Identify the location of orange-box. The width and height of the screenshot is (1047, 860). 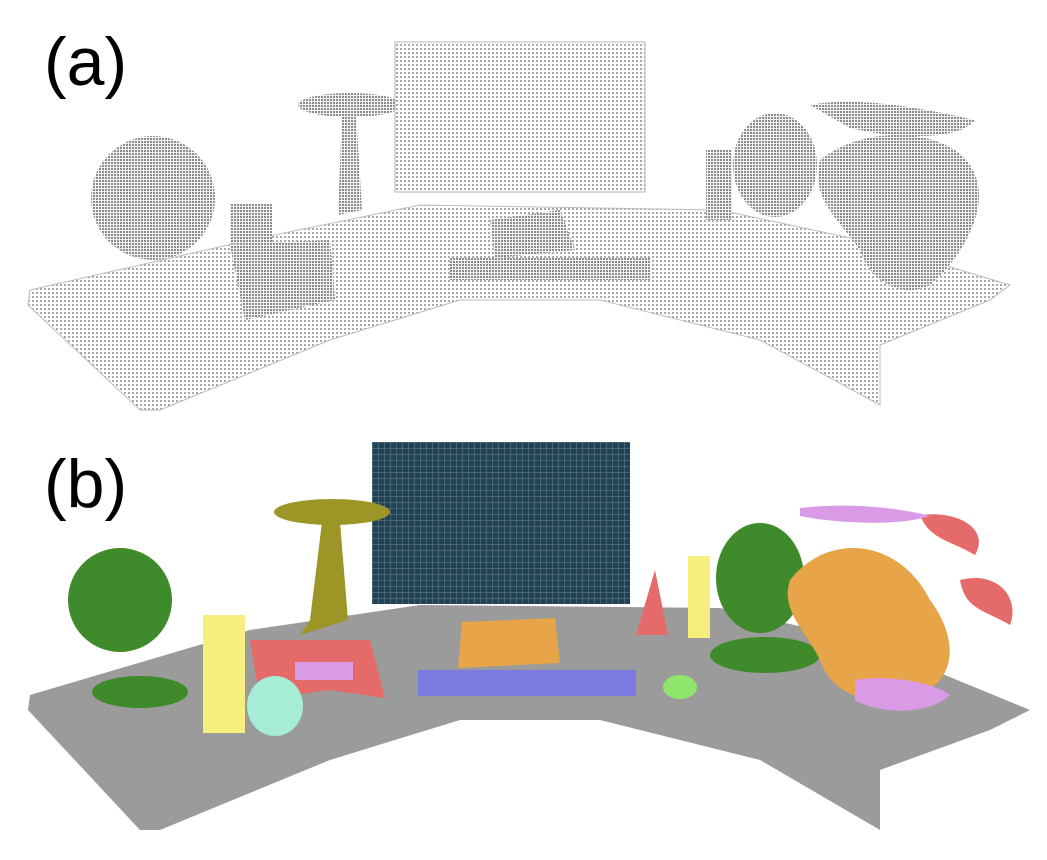
(509, 643).